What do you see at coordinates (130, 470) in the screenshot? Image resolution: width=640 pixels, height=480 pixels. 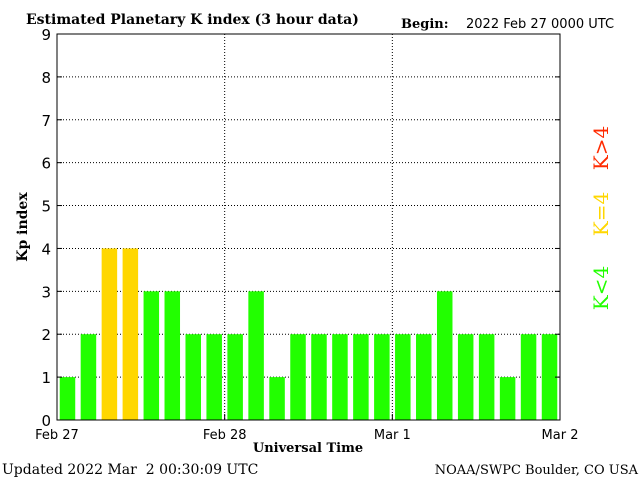 I see `updated-text: Updated 2022 Mar 2 00:30:09 UTC` at bounding box center [130, 470].